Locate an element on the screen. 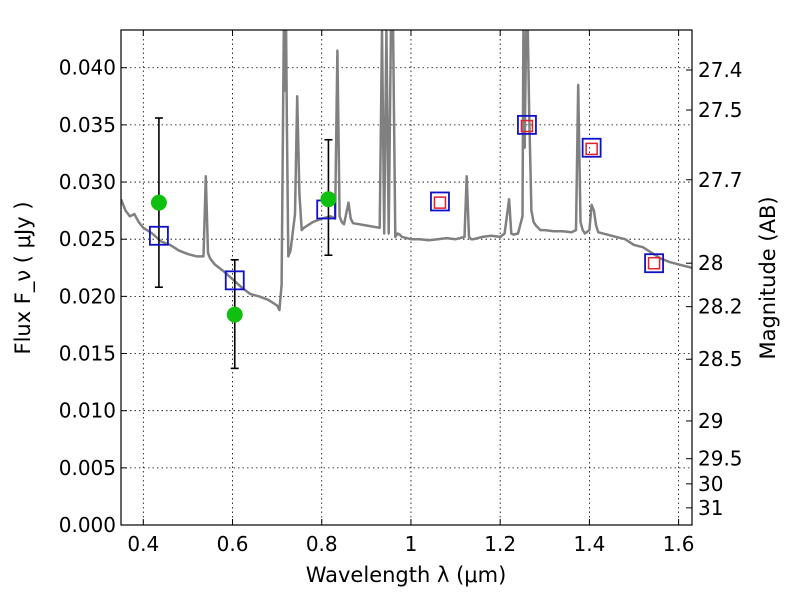 This screenshot has height=600, width=800. x-tick-label: 0.8 is located at coordinates (322, 544).